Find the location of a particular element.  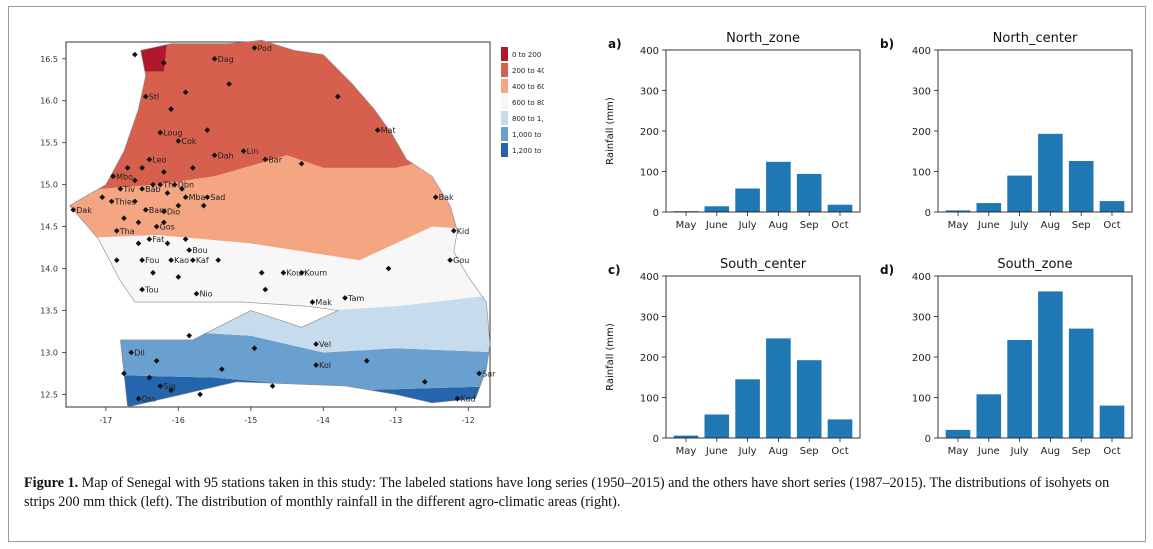

y-tick-label: 100 is located at coordinates (921, 173).